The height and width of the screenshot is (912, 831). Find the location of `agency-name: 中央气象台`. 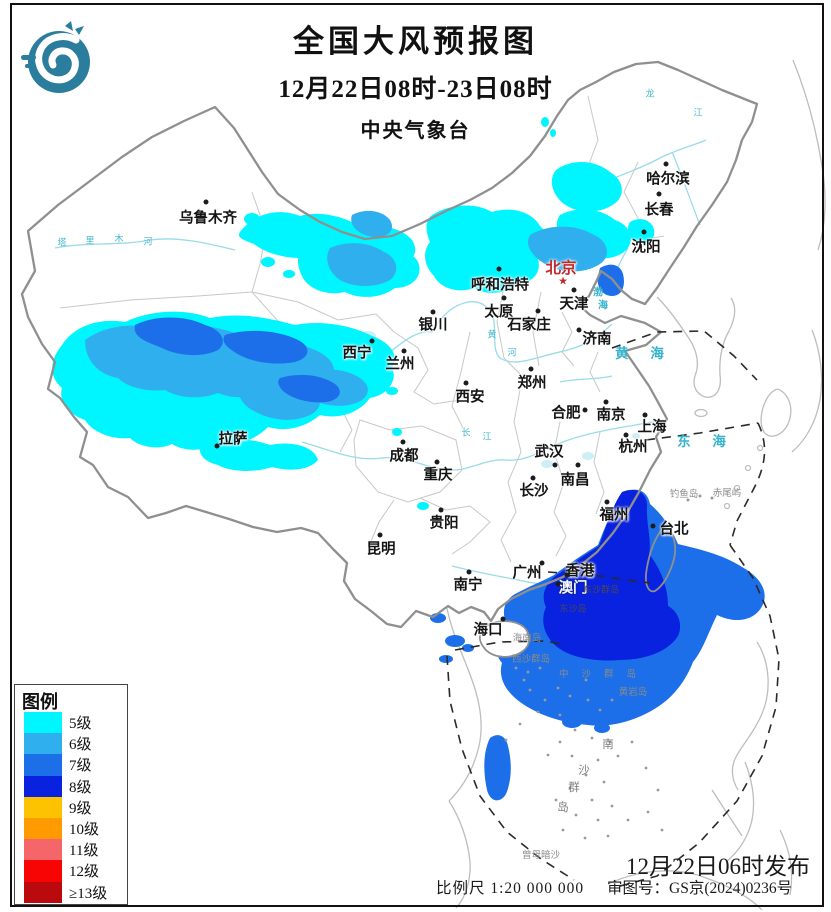

agency-name: 中央气象台 is located at coordinates (415, 131).